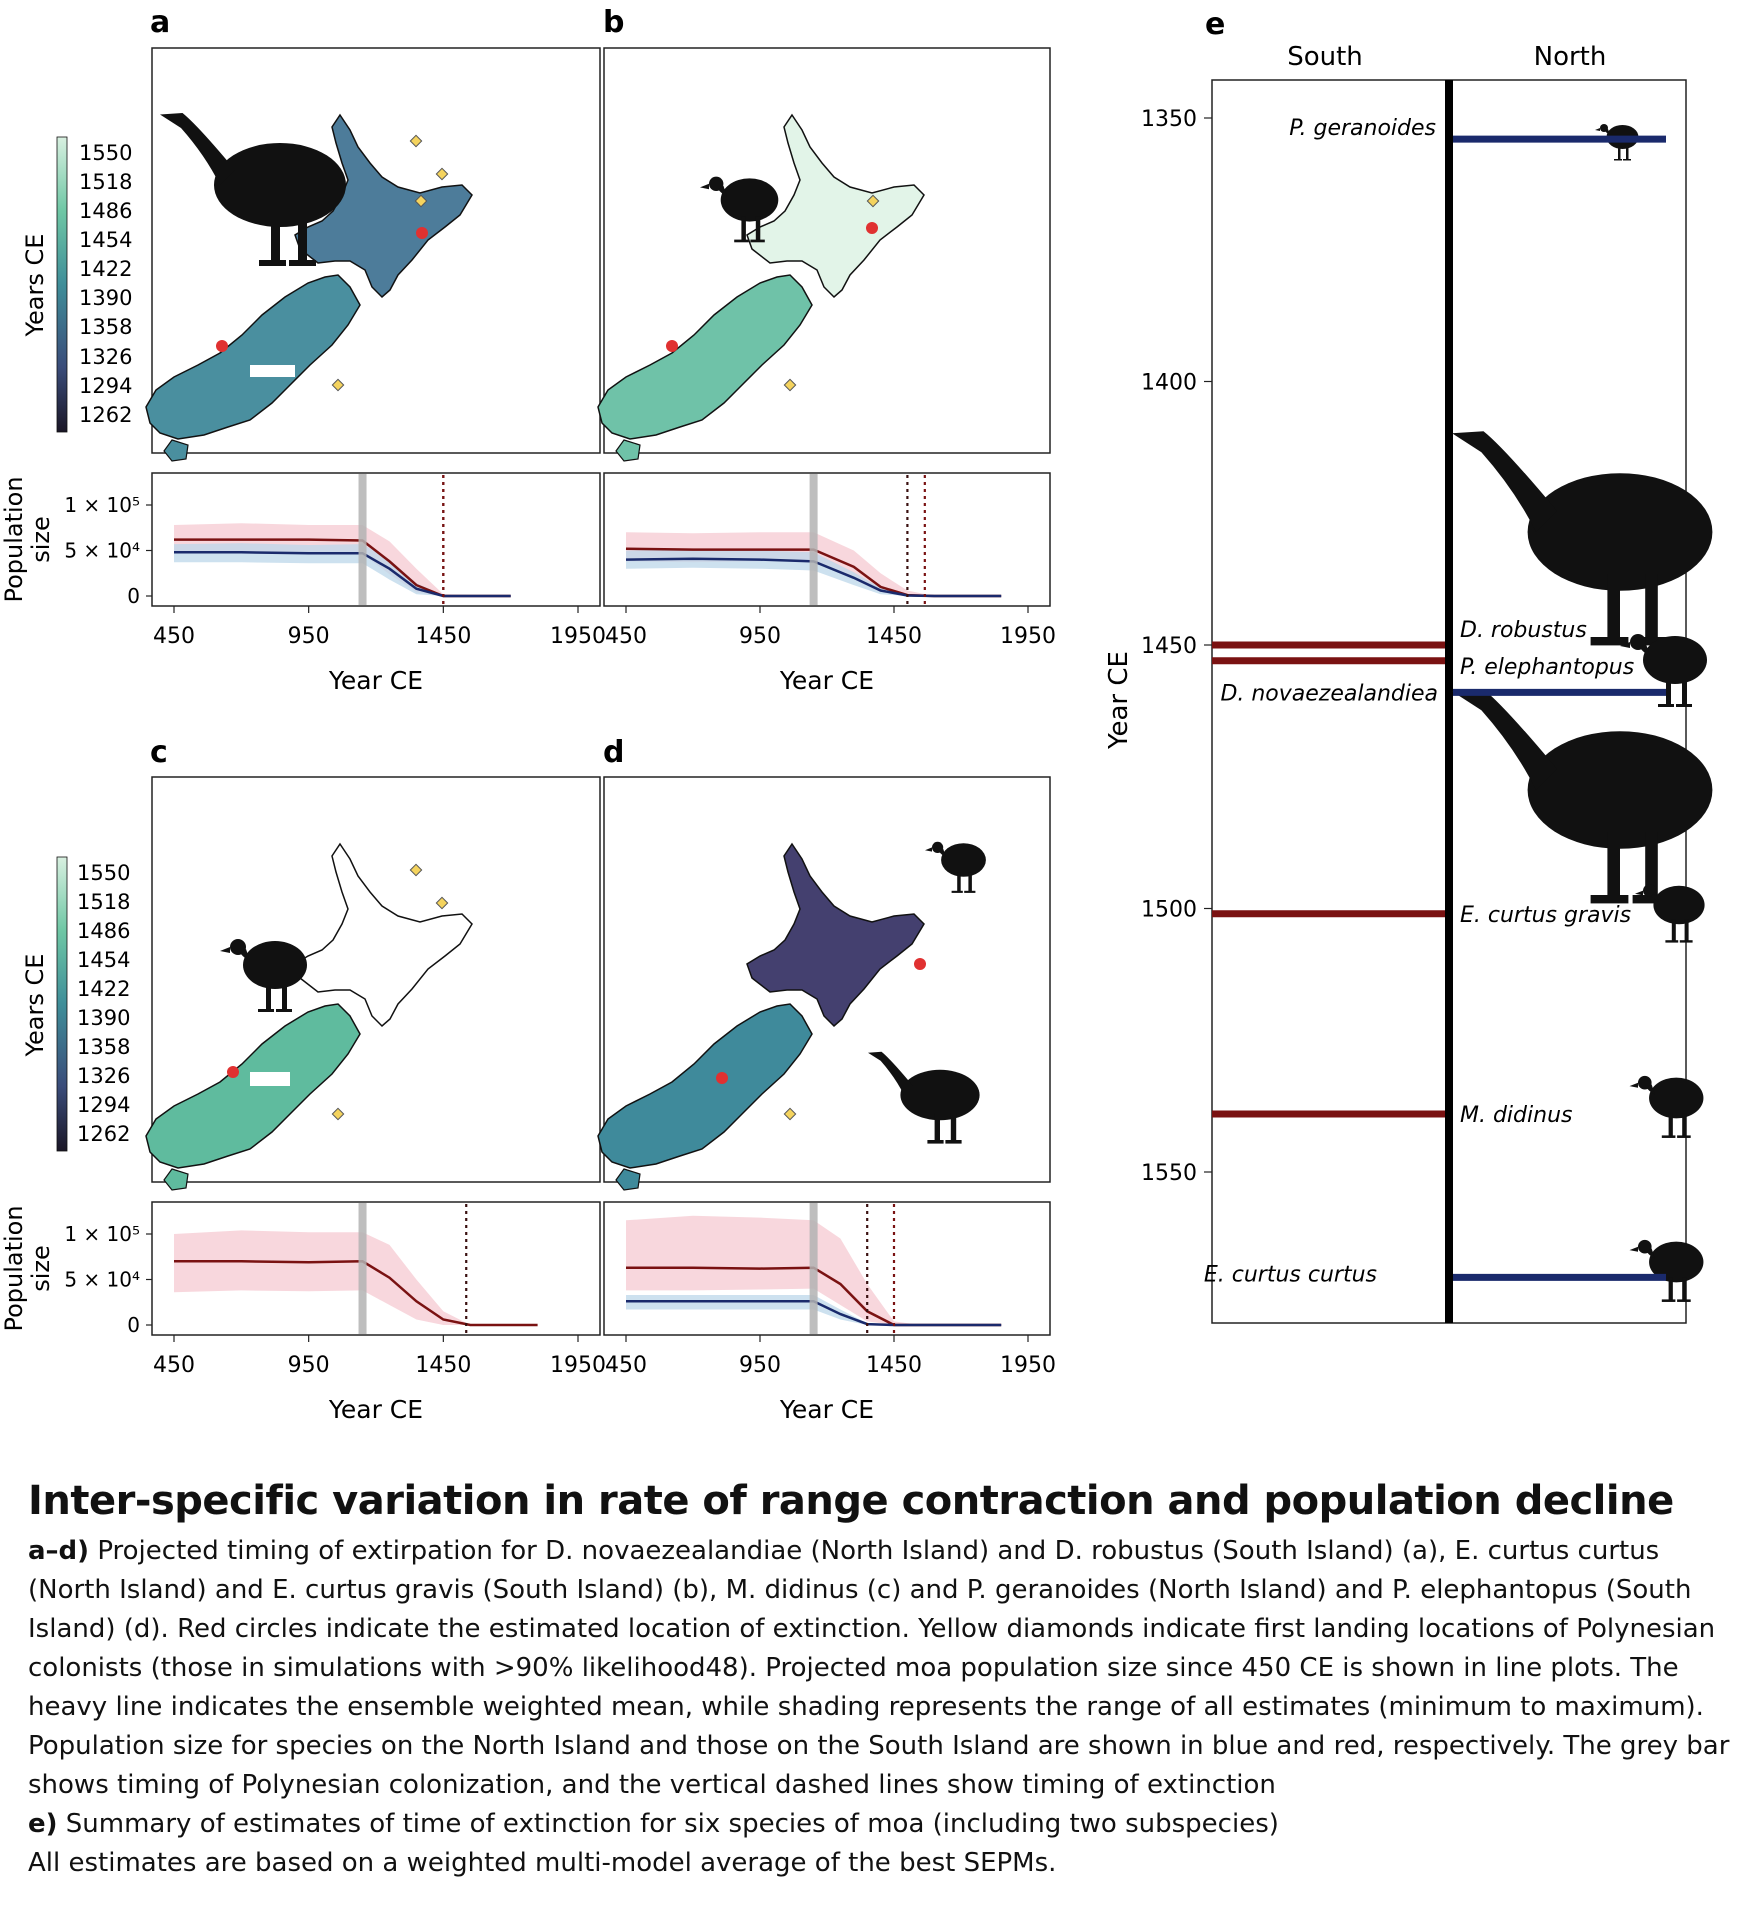  What do you see at coordinates (373, 254) in the screenshot?
I see `map-panel-a` at bounding box center [373, 254].